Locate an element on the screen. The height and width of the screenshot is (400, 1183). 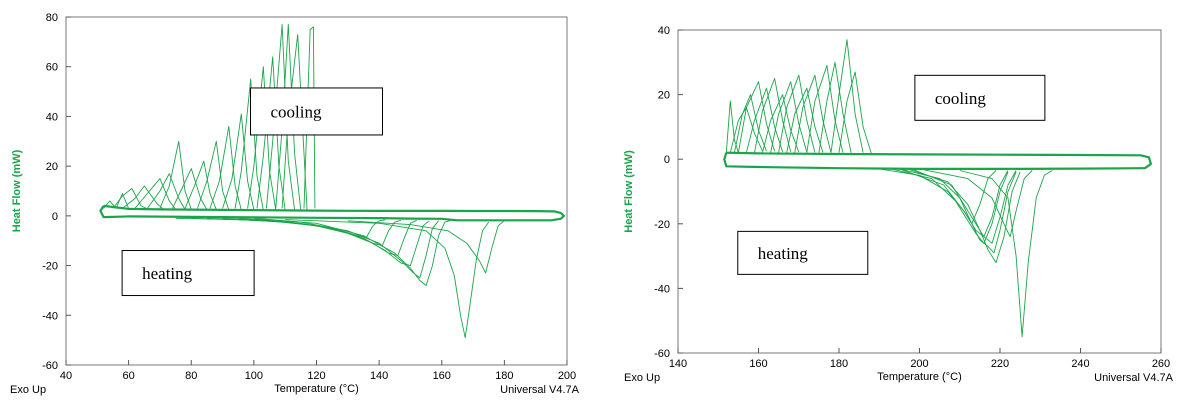
x-tick-label: 100 is located at coordinates (254, 376).